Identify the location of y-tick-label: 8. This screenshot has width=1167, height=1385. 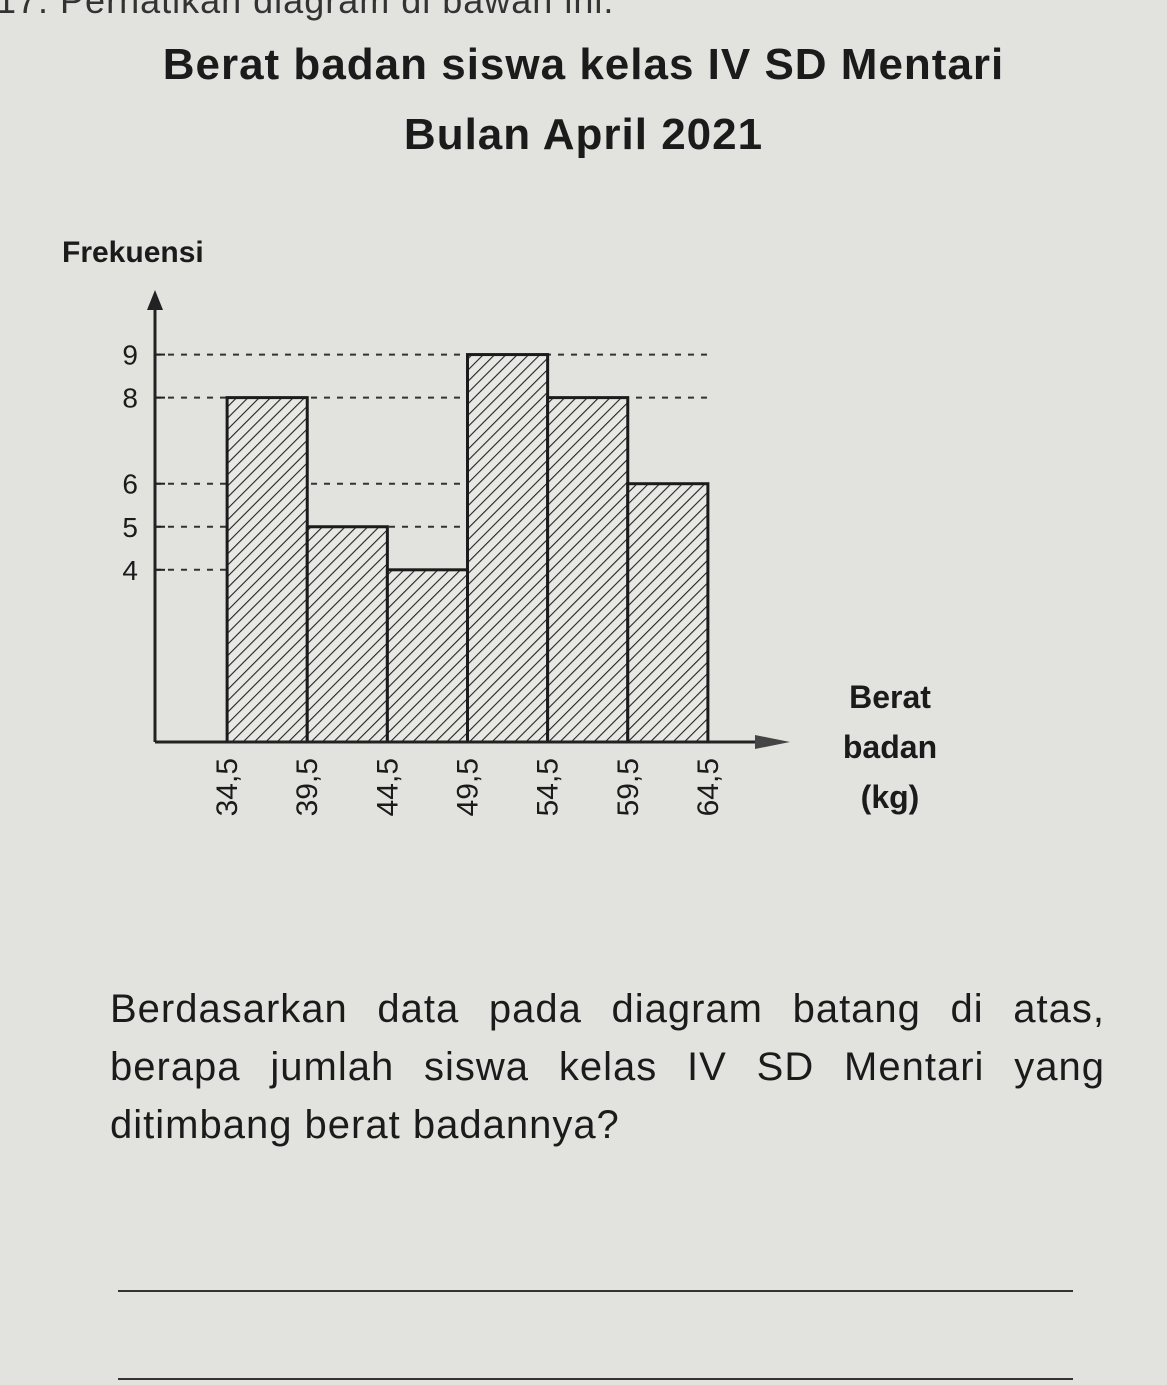
(130, 398).